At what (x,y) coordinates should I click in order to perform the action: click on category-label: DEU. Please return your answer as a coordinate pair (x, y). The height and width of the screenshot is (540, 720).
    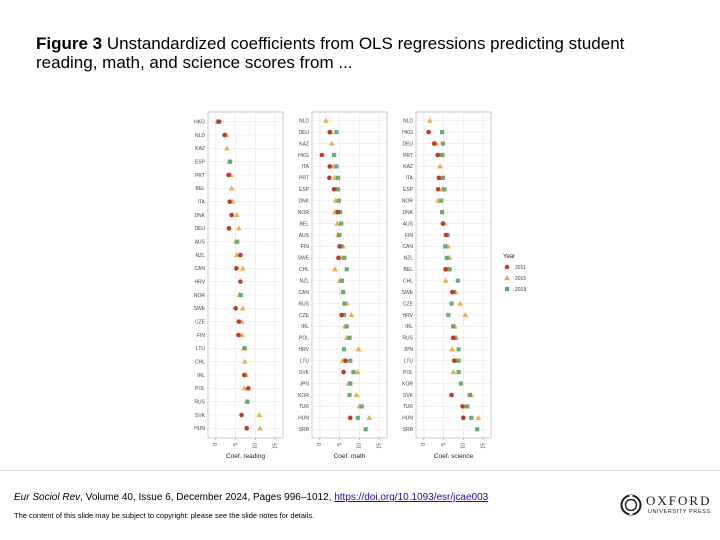
    Looking at the image, I should click on (407, 144).